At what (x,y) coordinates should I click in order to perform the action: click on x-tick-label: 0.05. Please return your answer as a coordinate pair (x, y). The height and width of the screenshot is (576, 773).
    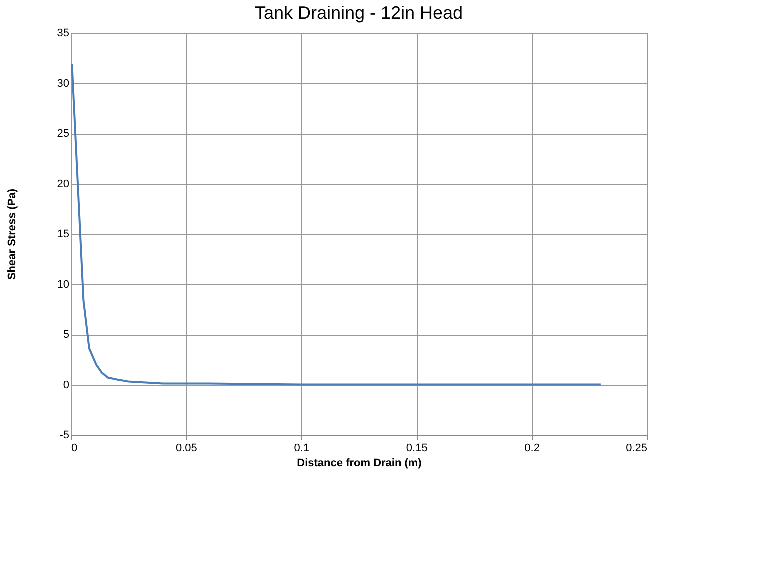
    Looking at the image, I should click on (187, 448).